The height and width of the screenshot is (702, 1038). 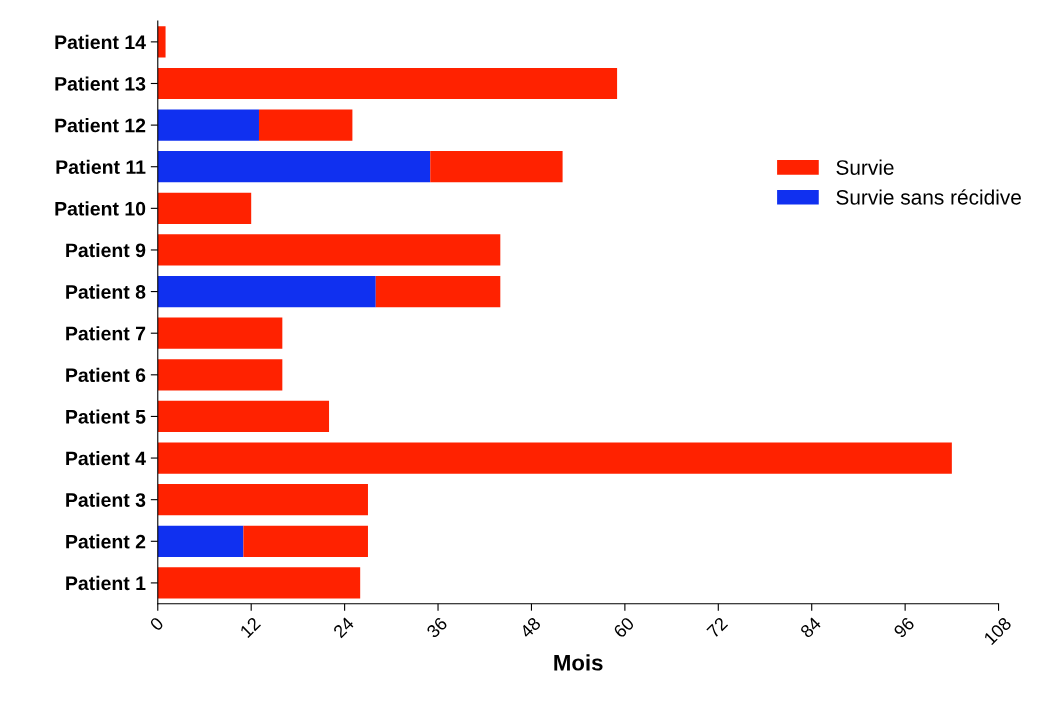 I want to click on x-tick-label: 0, so click(x=157, y=624).